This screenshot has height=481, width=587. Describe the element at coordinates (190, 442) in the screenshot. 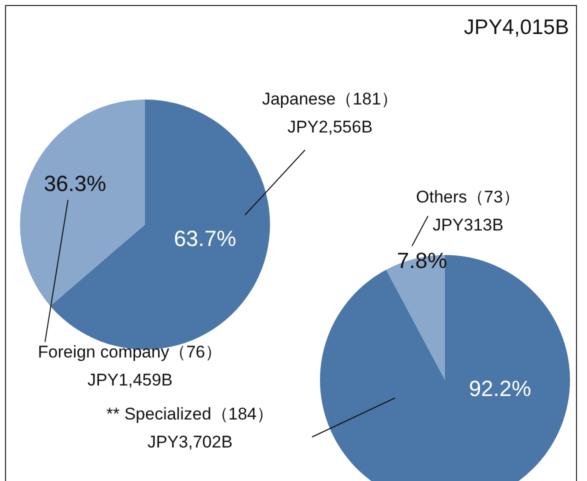

I see `text: JPY3,702B` at that location.